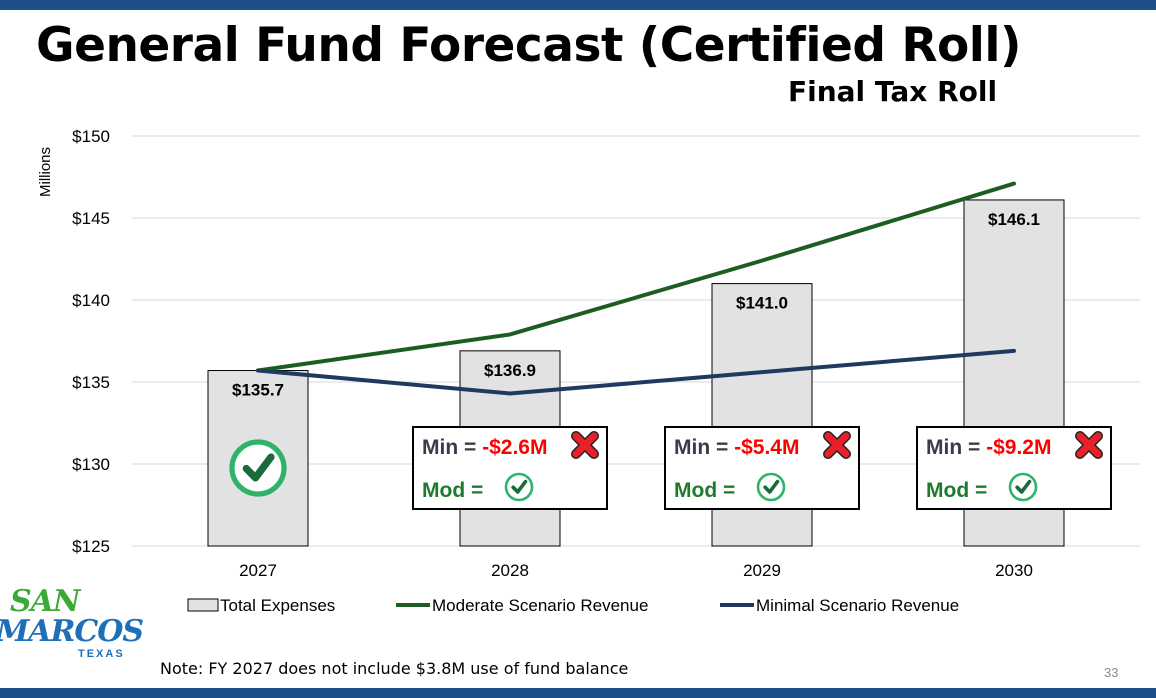 The width and height of the screenshot is (1156, 698). Describe the element at coordinates (45, 172) in the screenshot. I see `y-axis-label: Millions` at that location.